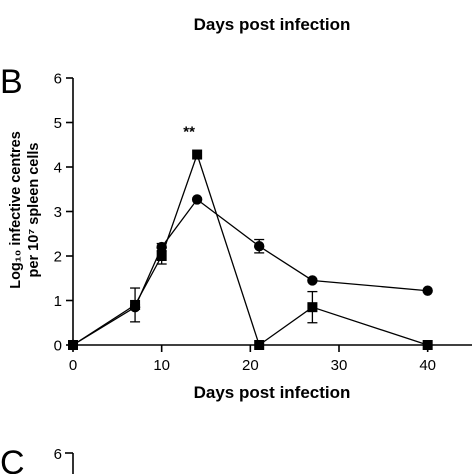  I want to click on x-tick-label: 0, so click(73, 365).